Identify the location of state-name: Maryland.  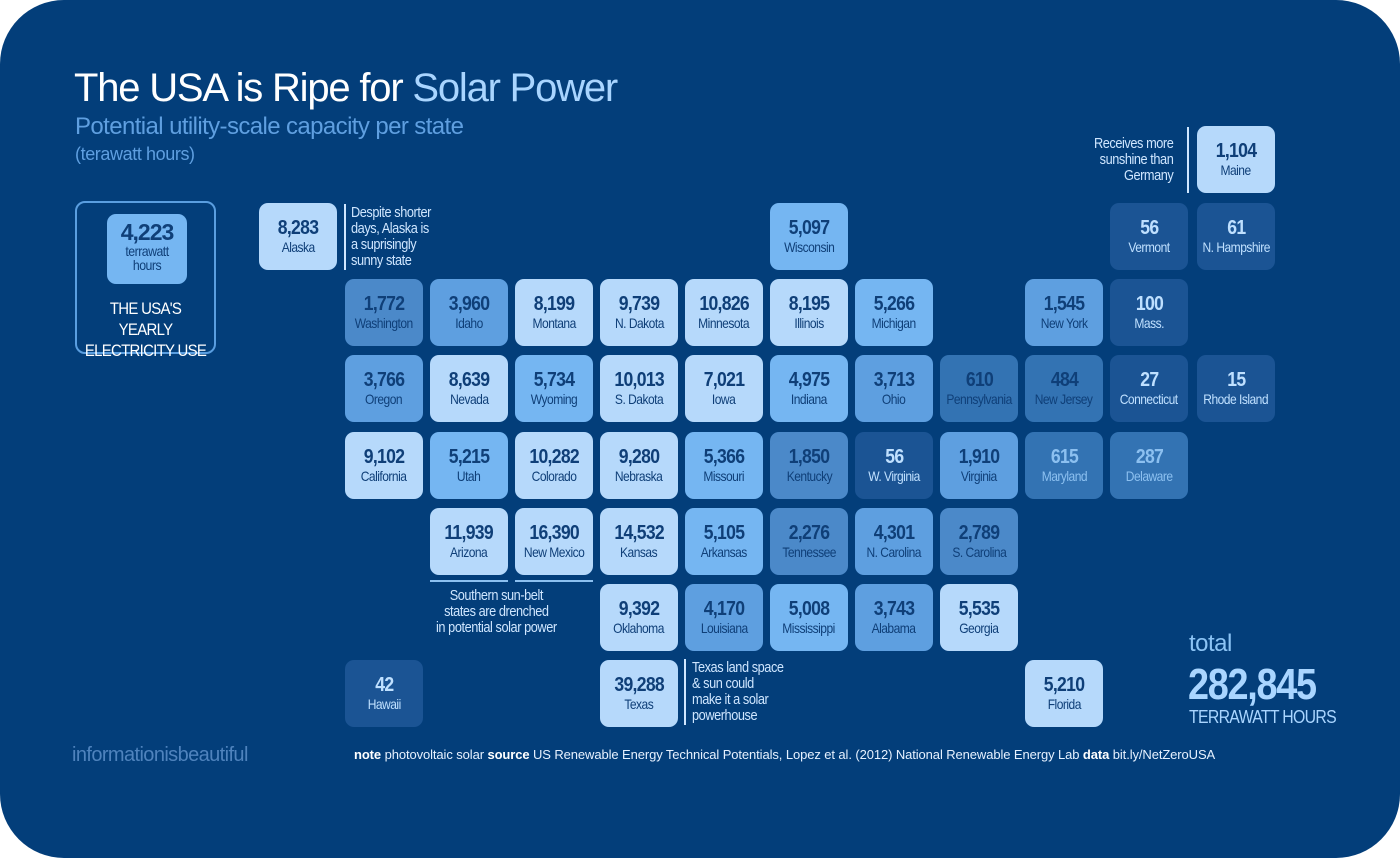
(1064, 476).